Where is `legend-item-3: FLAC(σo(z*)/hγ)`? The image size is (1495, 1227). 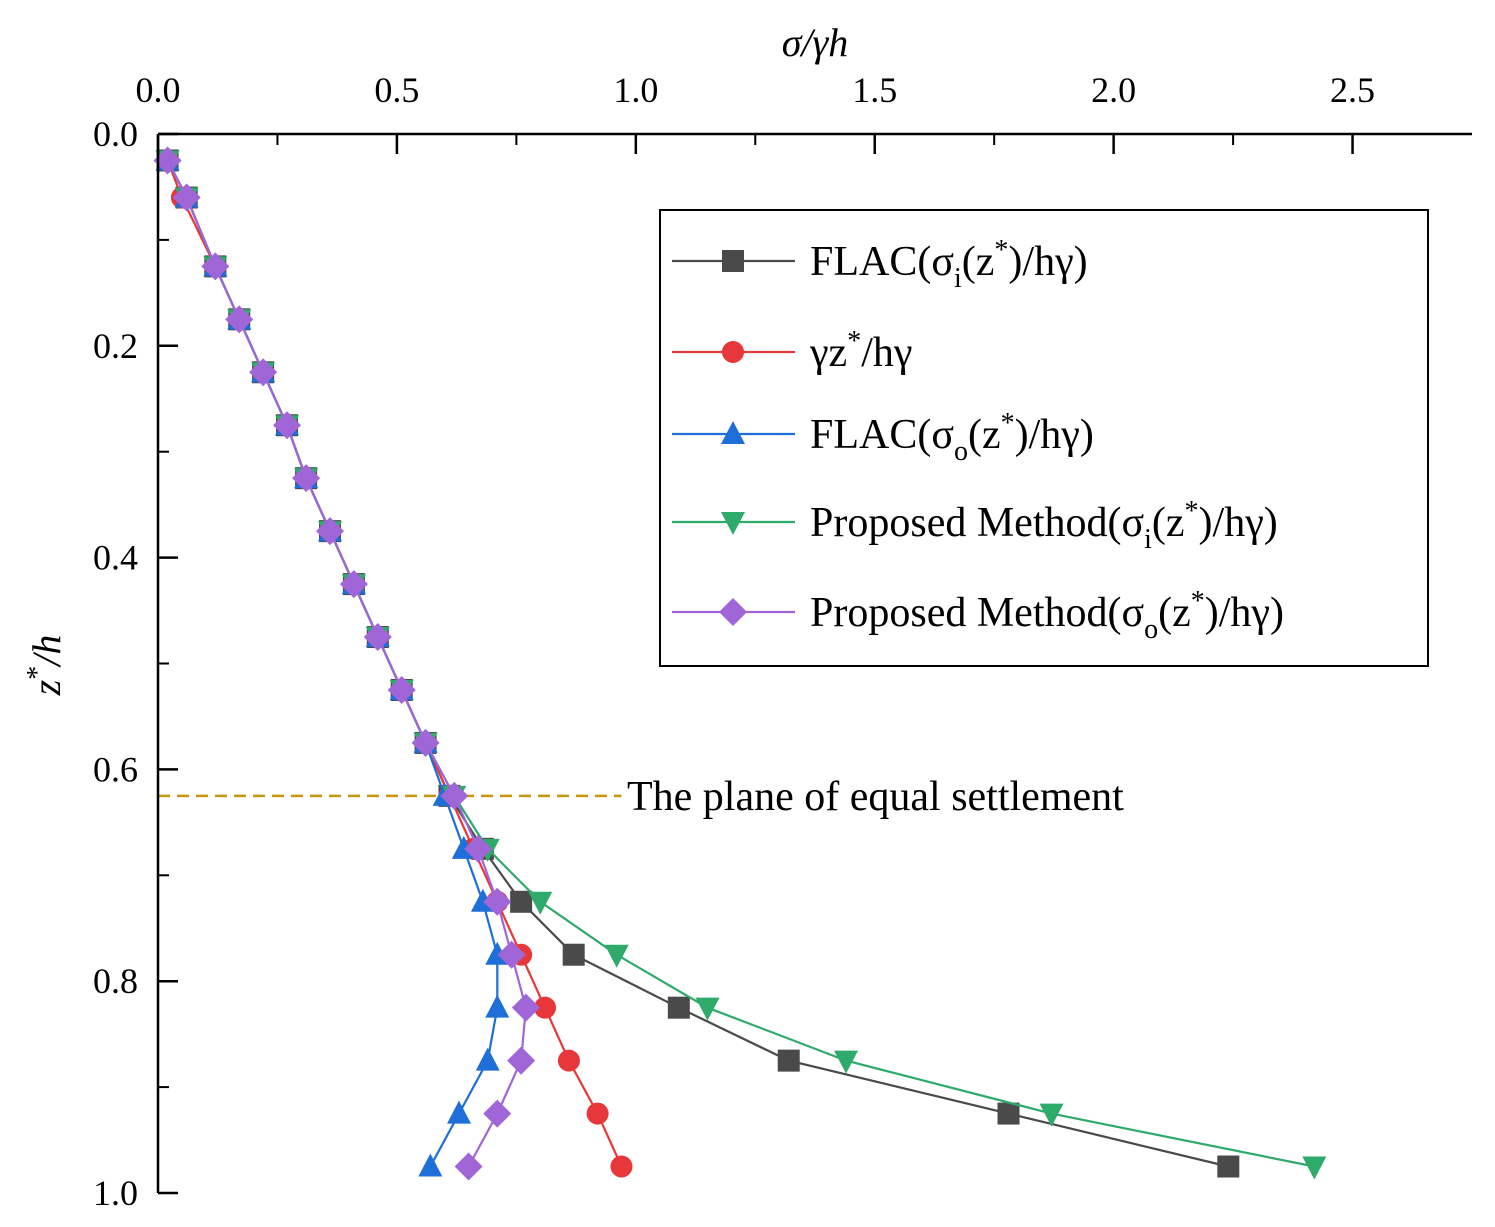 legend-item-3: FLAC(σo(z*)/hγ) is located at coordinates (883, 437).